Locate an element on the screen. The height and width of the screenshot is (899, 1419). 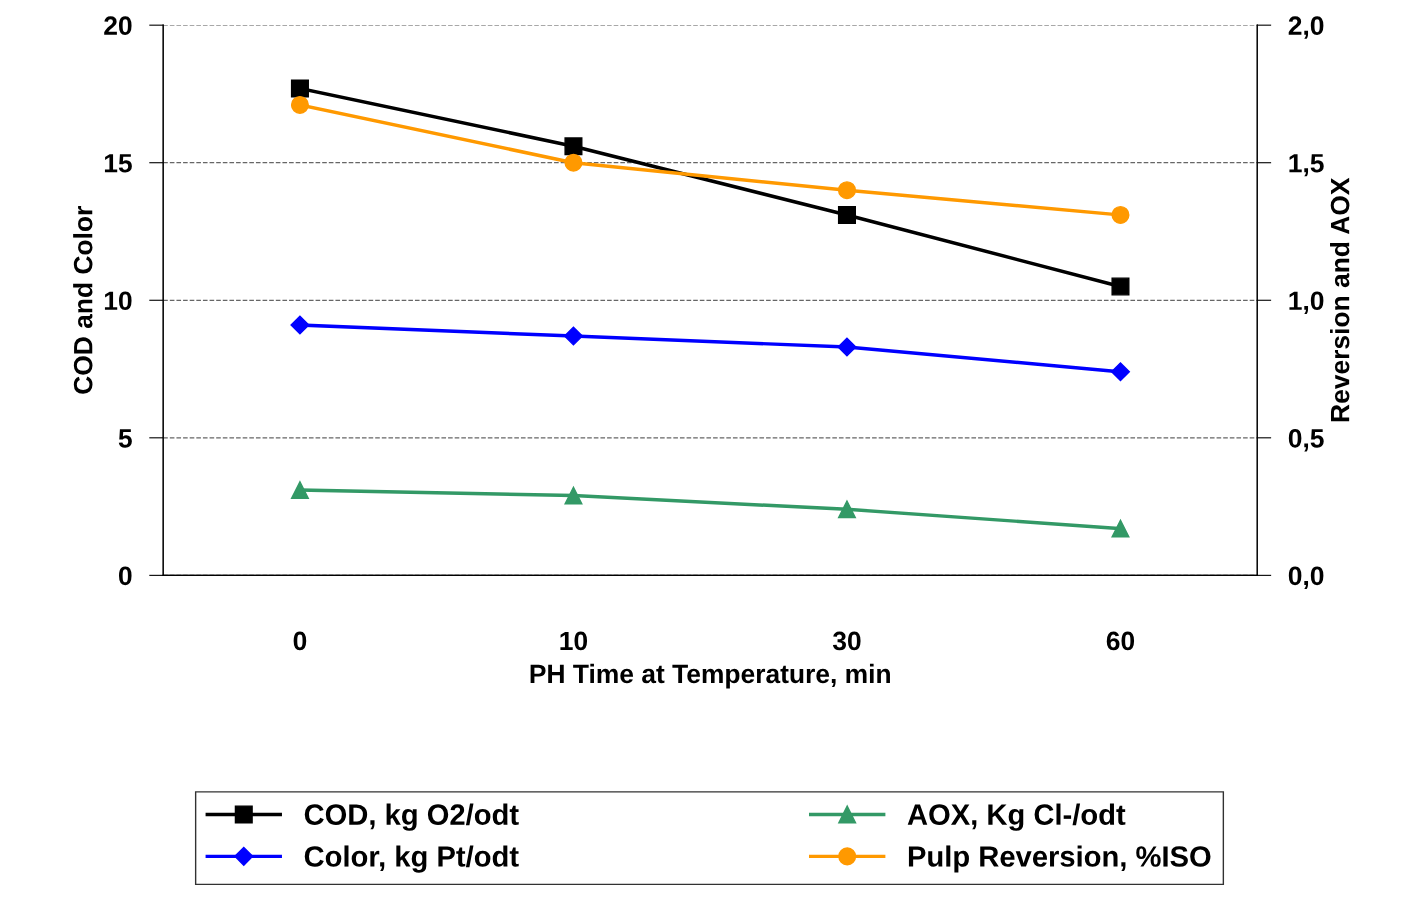
x-tick-label: 30 is located at coordinates (846, 641).